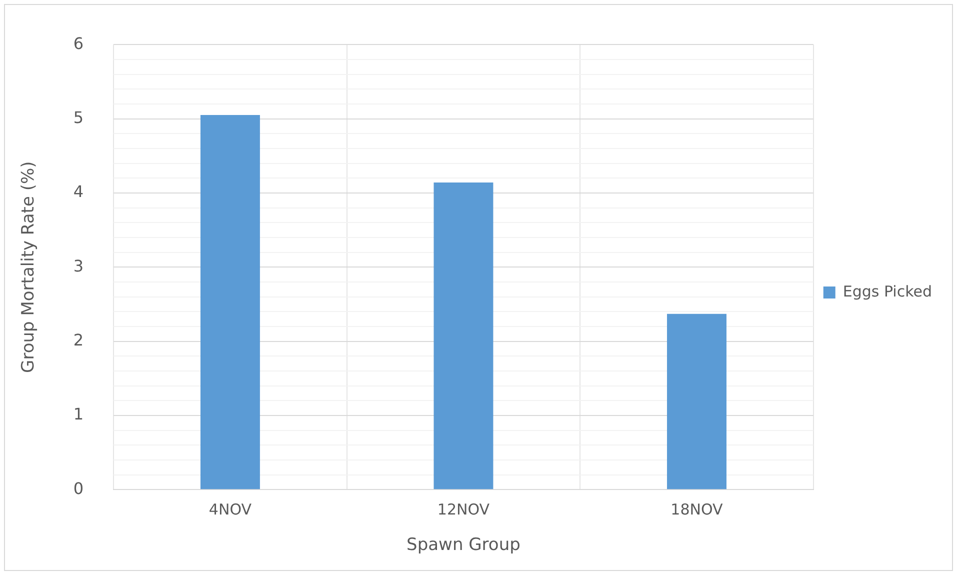  I want to click on y-axis-title: Group Mortality Rate (%), so click(28, 267).